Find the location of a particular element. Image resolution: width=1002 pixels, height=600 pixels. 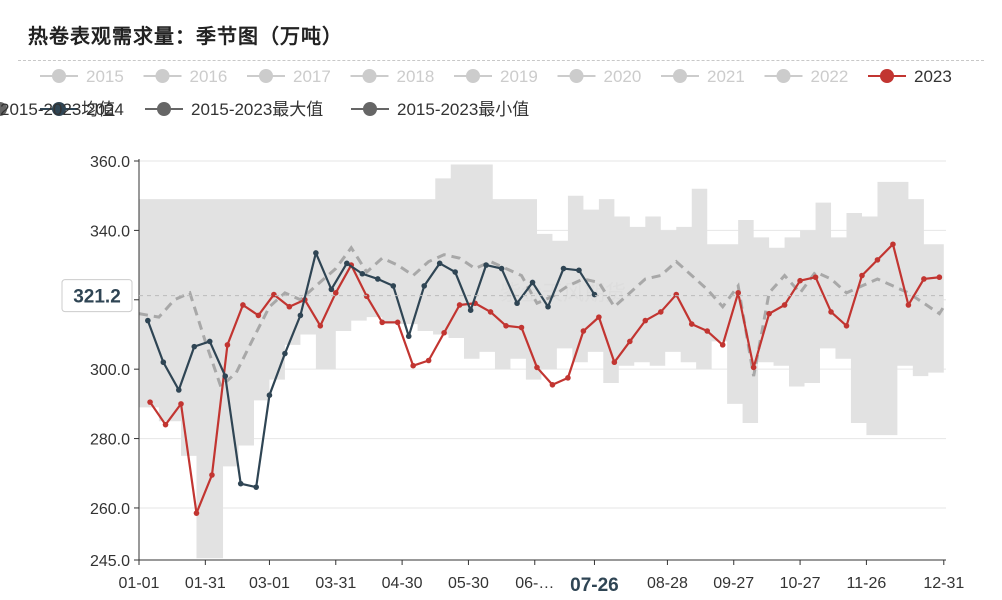

legend-label: 2022 is located at coordinates (830, 76).